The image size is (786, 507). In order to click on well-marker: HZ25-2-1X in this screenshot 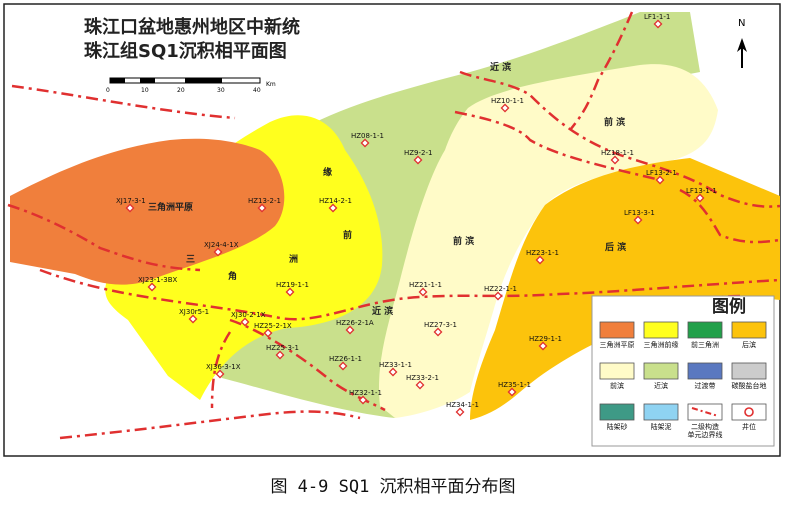, I will do `click(273, 330)`.